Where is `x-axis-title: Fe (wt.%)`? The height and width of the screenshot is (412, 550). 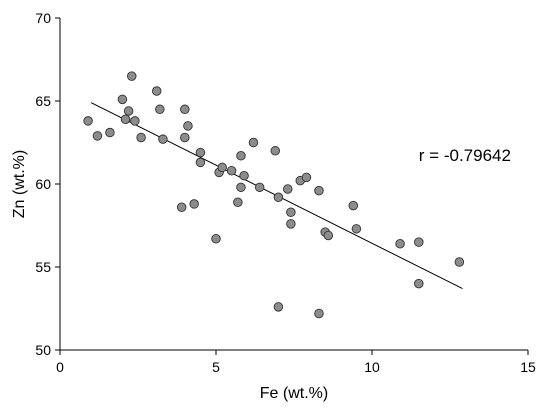 x-axis-title: Fe (wt.%) is located at coordinates (294, 393).